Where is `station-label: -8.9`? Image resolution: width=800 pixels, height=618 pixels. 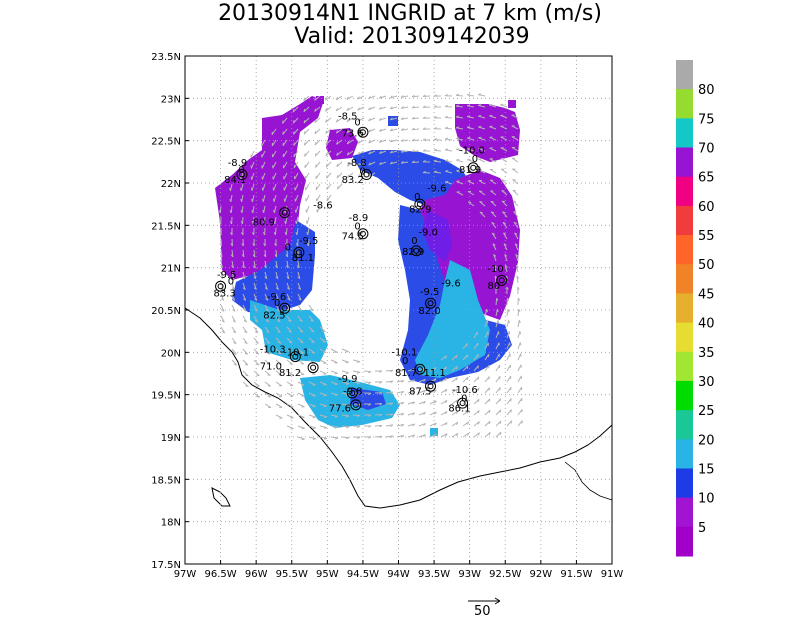 station-label: -8.9 is located at coordinates (238, 163).